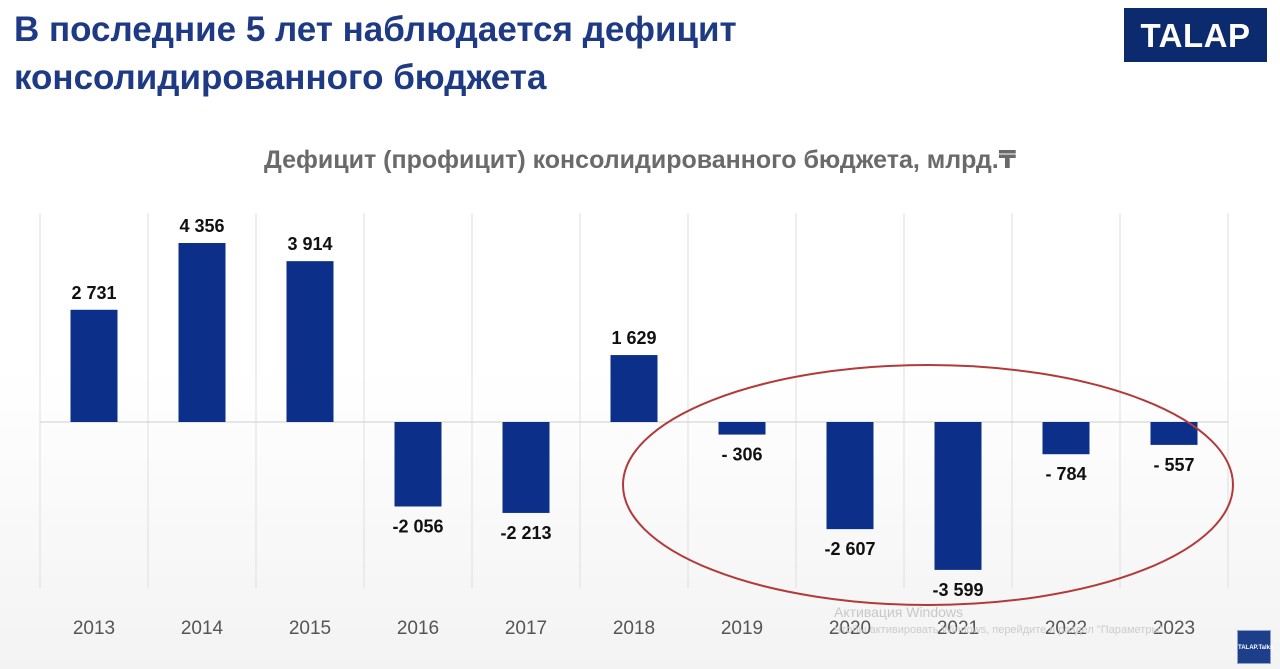  What do you see at coordinates (742, 428) in the screenshot?
I see `bar-2019` at bounding box center [742, 428].